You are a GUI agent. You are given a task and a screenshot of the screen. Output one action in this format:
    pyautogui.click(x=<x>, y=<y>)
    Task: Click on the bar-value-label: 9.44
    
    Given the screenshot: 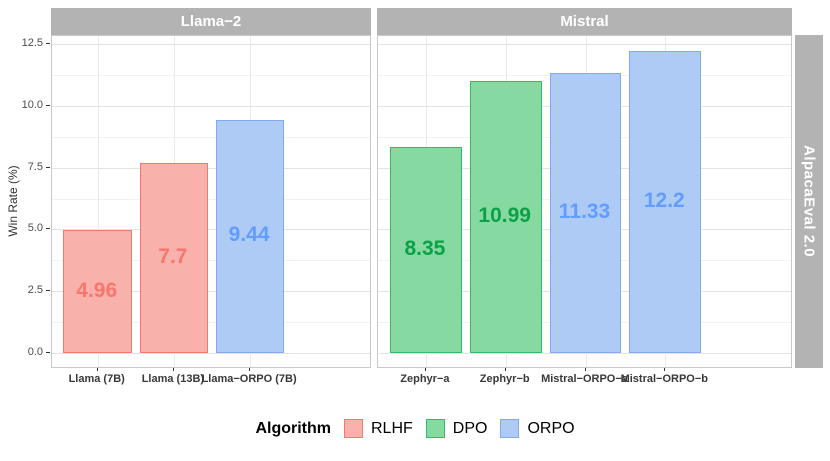 What is the action you would take?
    pyautogui.click(x=249, y=235)
    